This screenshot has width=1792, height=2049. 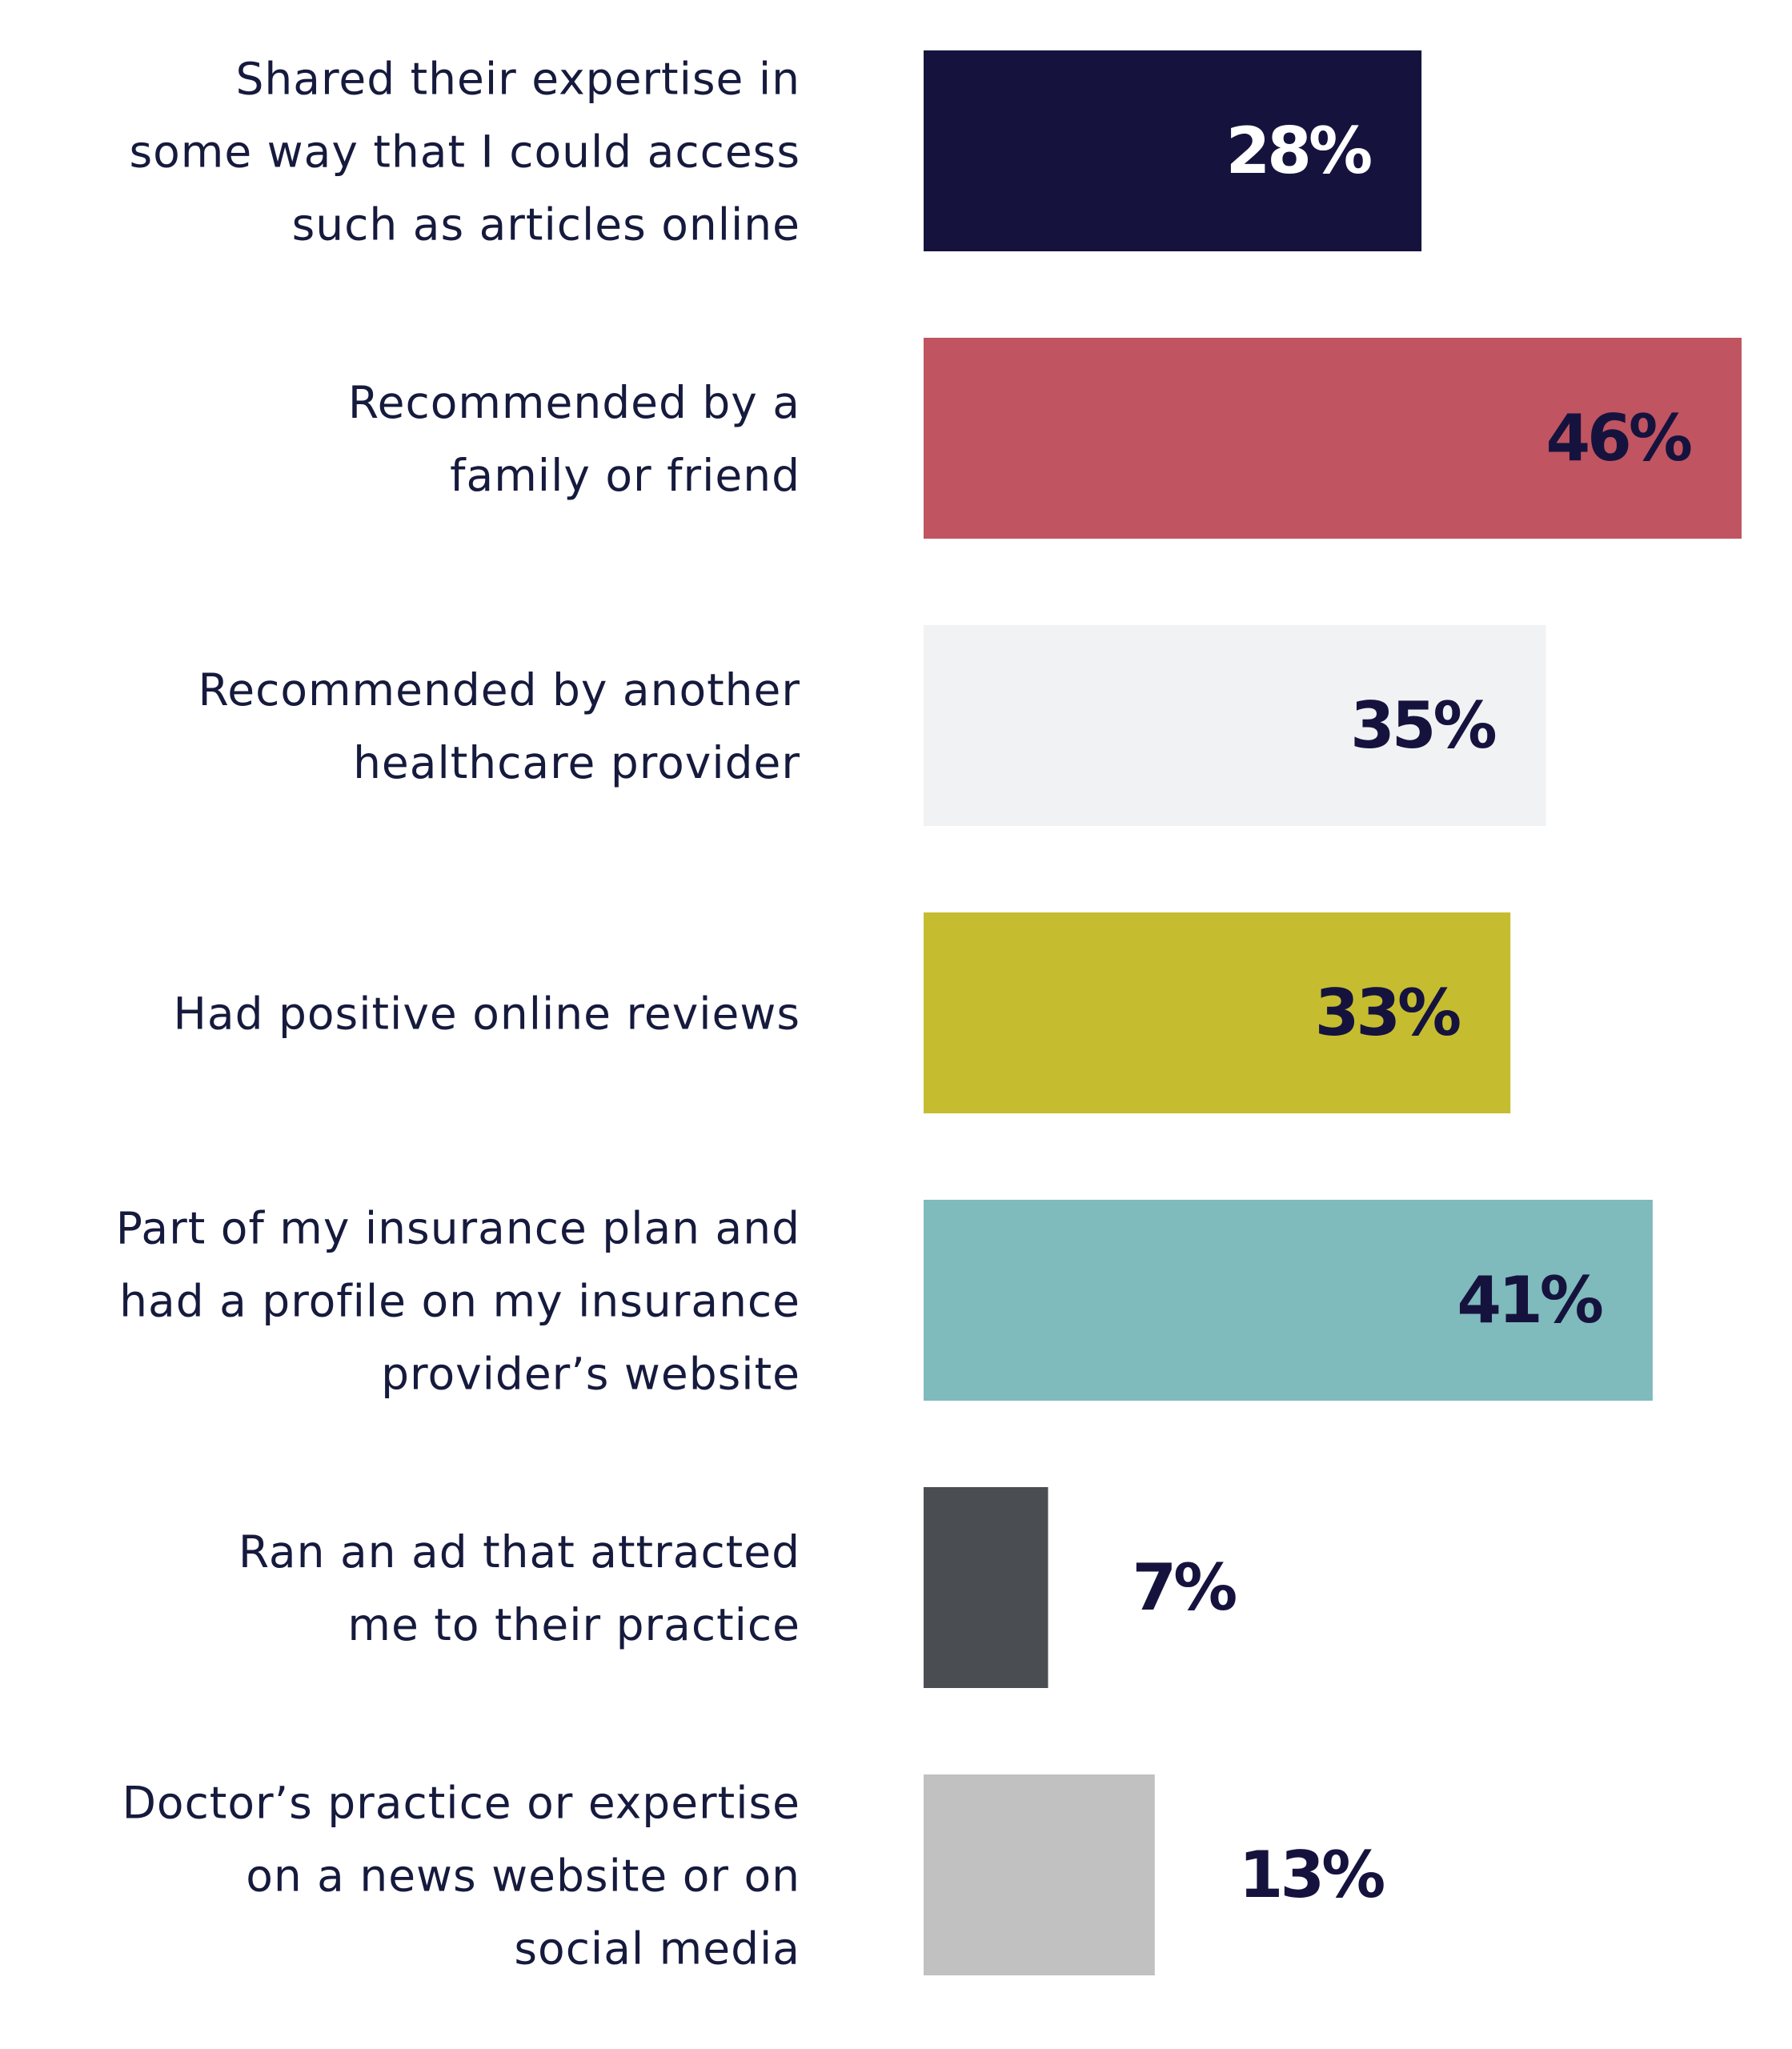 What do you see at coordinates (1387, 1013) in the screenshot?
I see `value-label-4: 33%` at bounding box center [1387, 1013].